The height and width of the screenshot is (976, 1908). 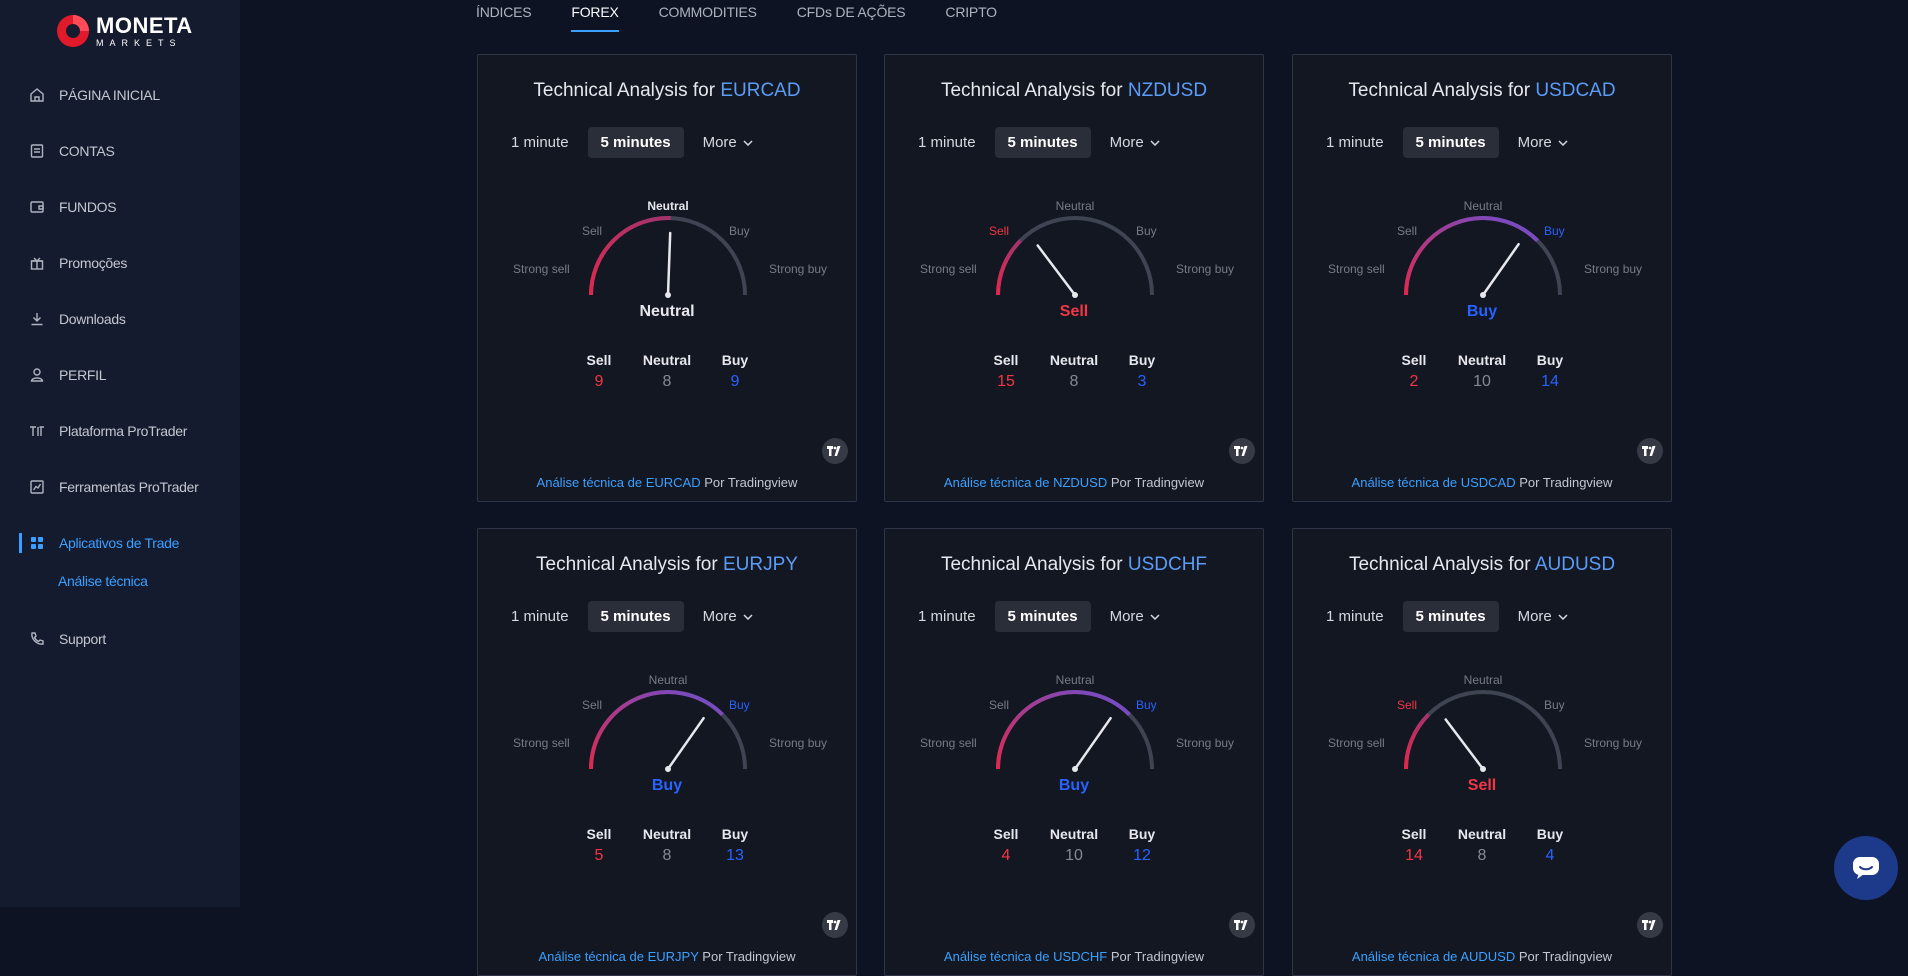 I want to click on logo: MONETA MARKETS, so click(x=124, y=31).